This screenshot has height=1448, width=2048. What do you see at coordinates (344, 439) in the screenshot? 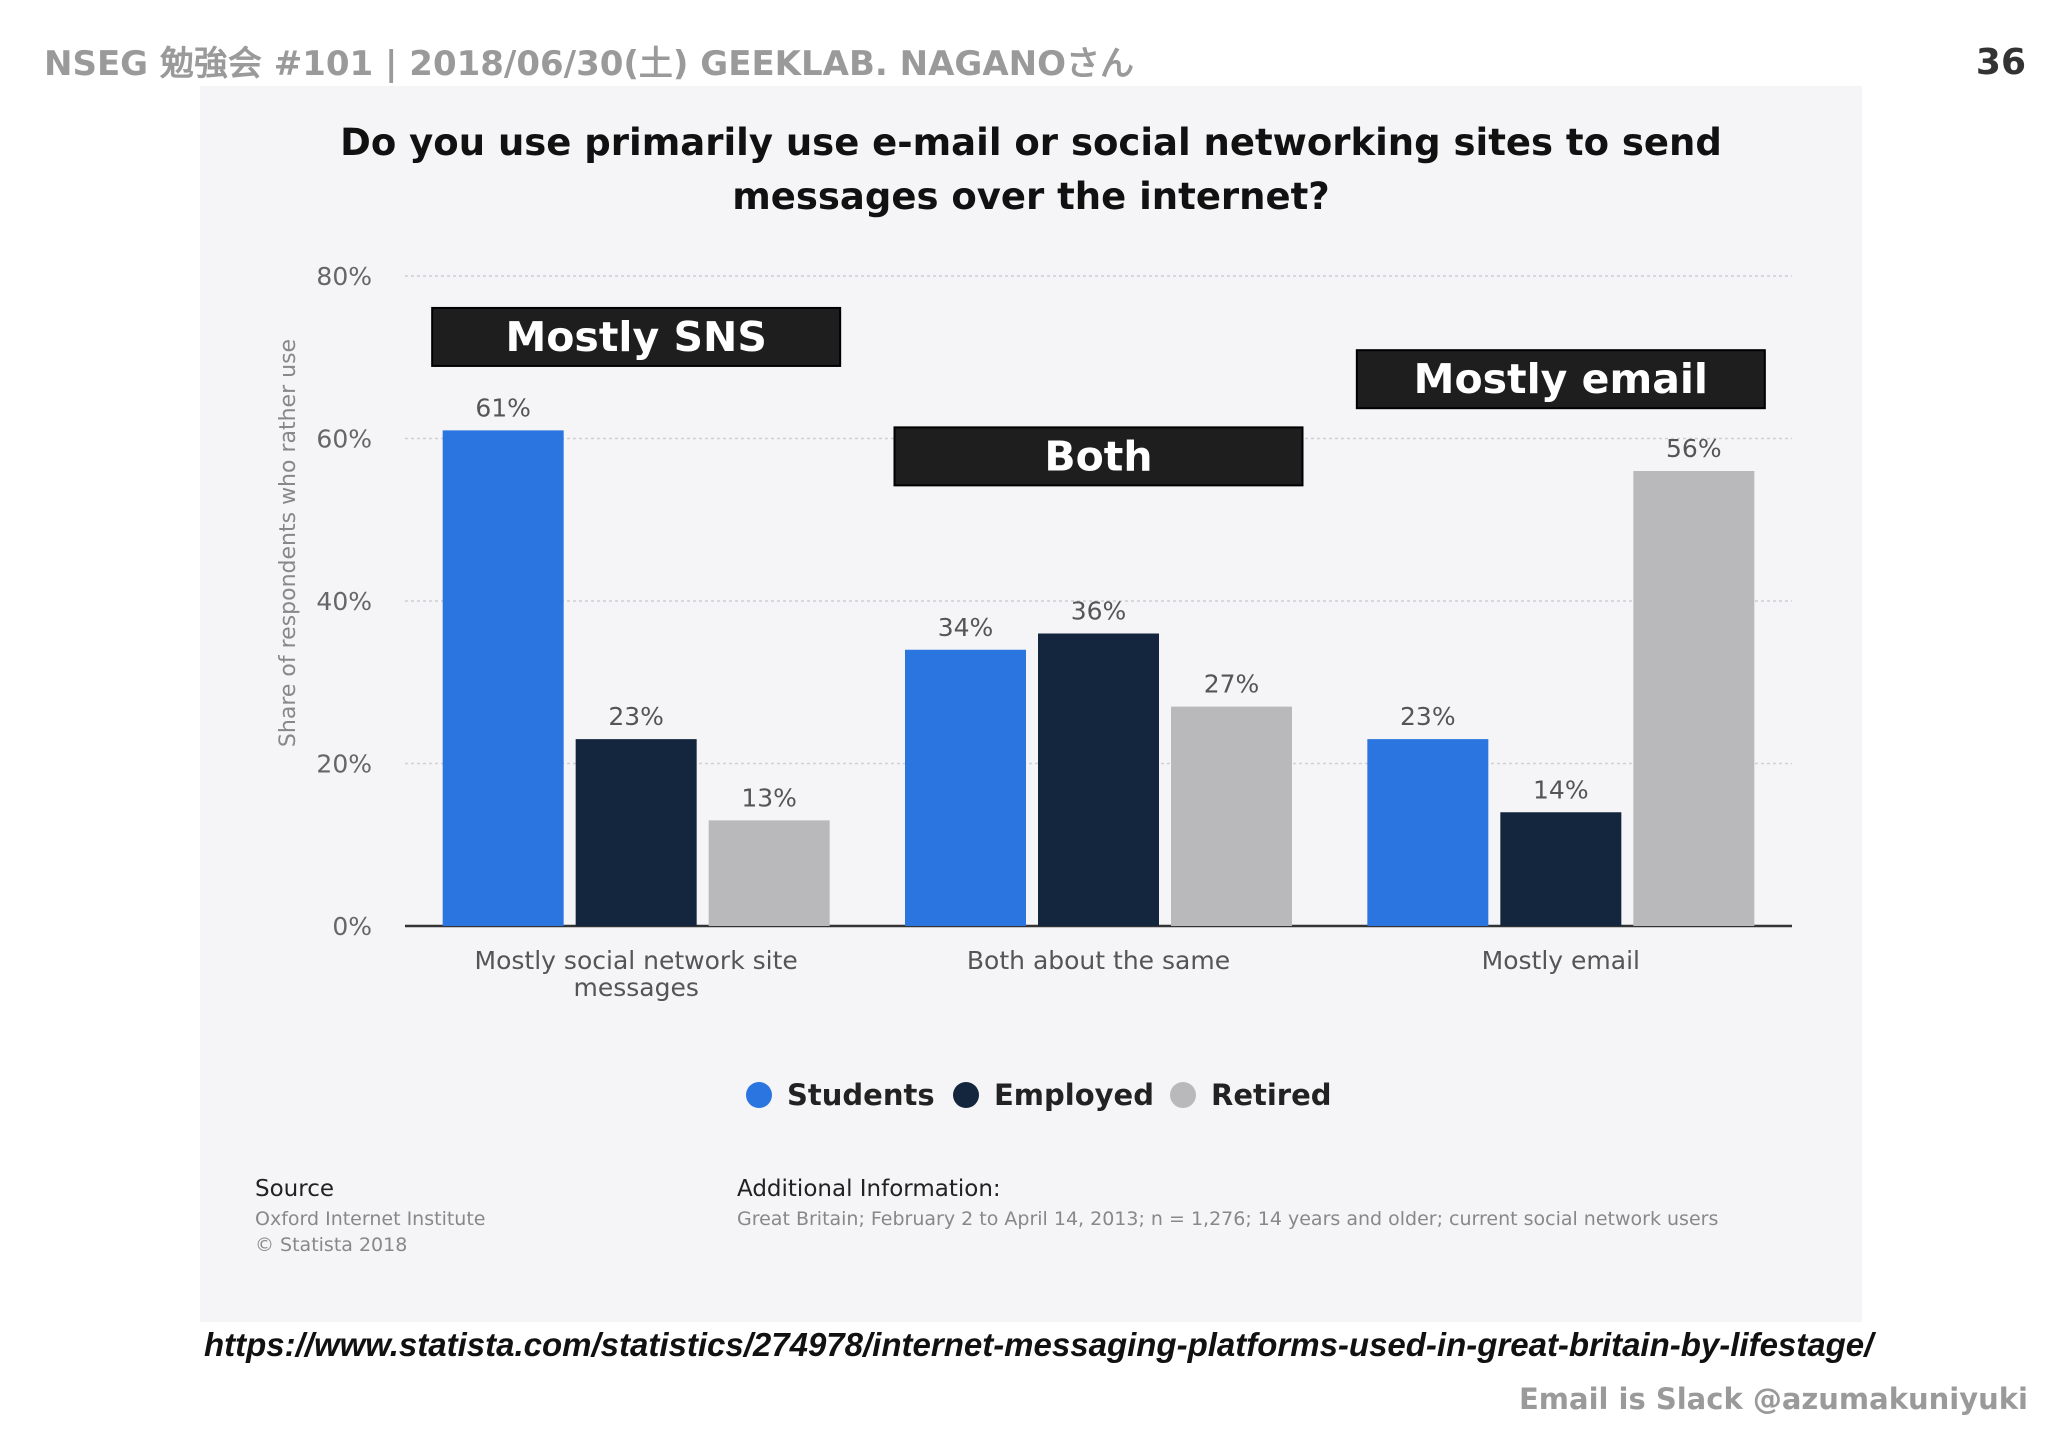
I see `y-tick-label: 60%` at bounding box center [344, 439].